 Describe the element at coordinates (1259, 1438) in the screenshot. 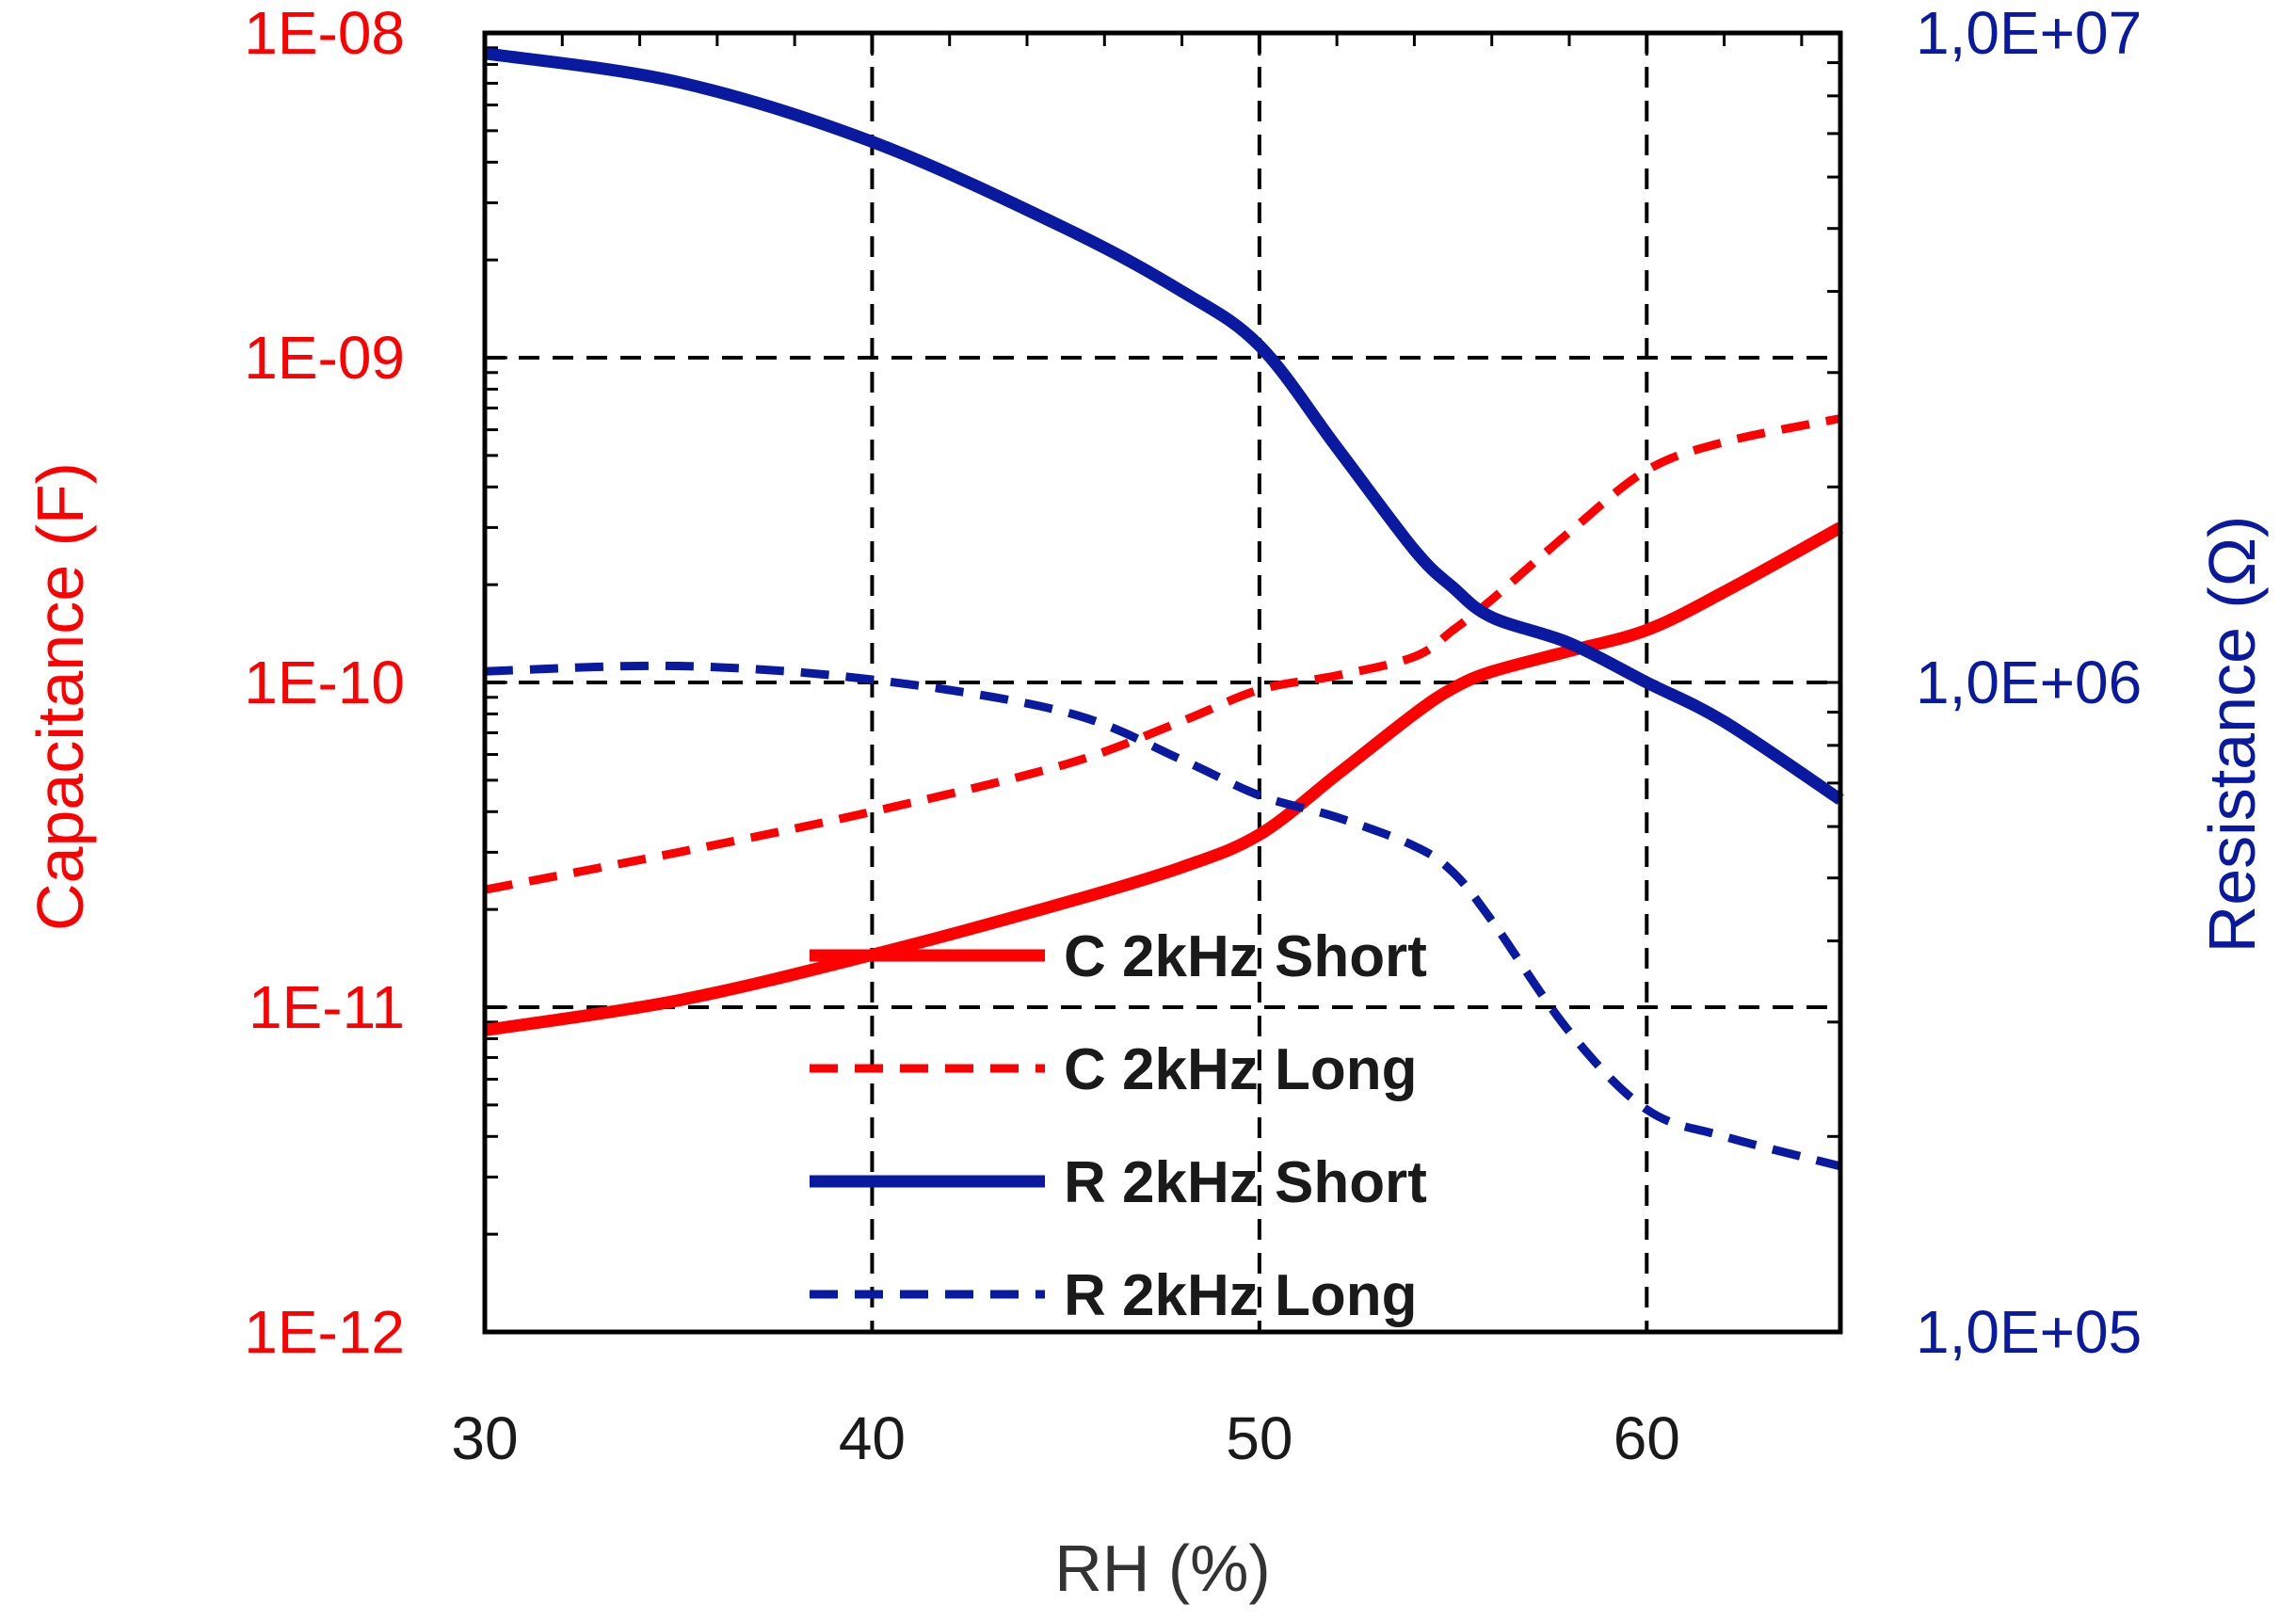

I see `x-tick-label: 50` at that location.